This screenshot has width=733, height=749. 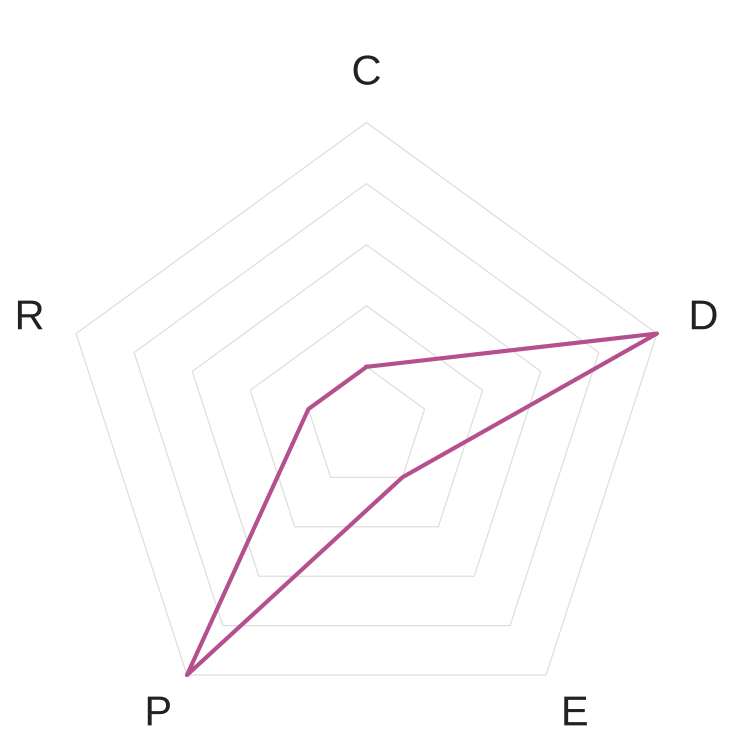 What do you see at coordinates (159, 711) in the screenshot?
I see `spoke-label: P` at bounding box center [159, 711].